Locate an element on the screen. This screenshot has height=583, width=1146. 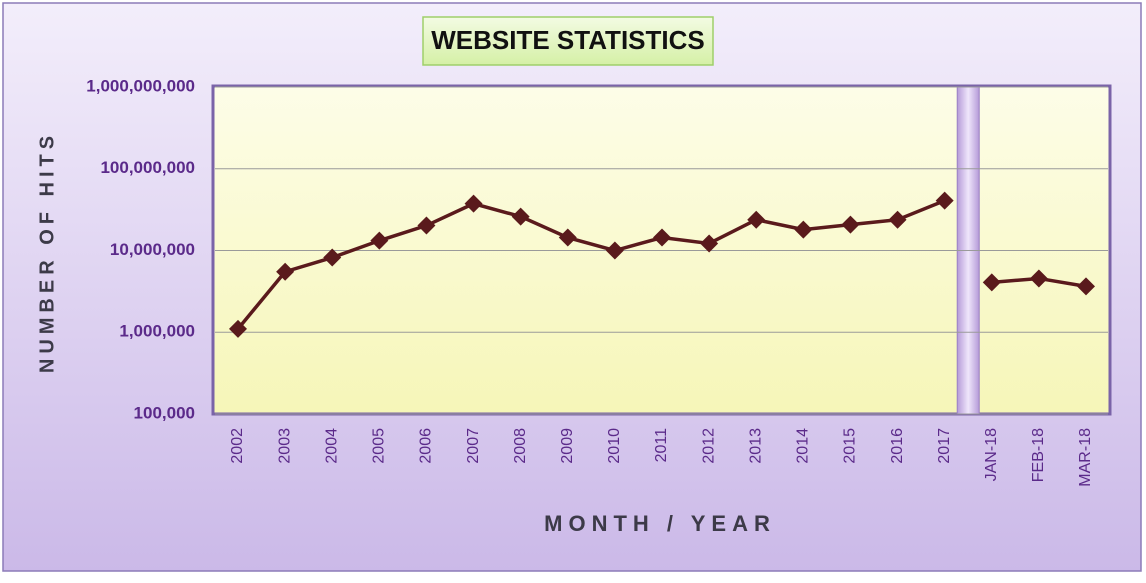
x-tick-label: 2014 is located at coordinates (803, 446).